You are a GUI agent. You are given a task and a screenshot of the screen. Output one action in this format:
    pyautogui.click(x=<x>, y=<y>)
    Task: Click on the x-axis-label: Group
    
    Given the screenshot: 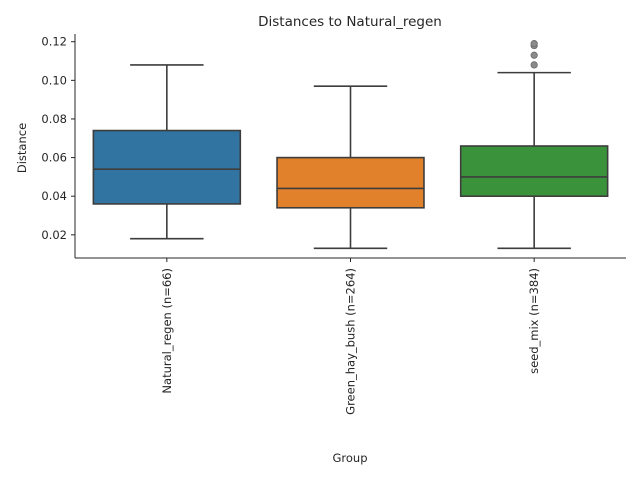 What is the action you would take?
    pyautogui.click(x=349, y=458)
    